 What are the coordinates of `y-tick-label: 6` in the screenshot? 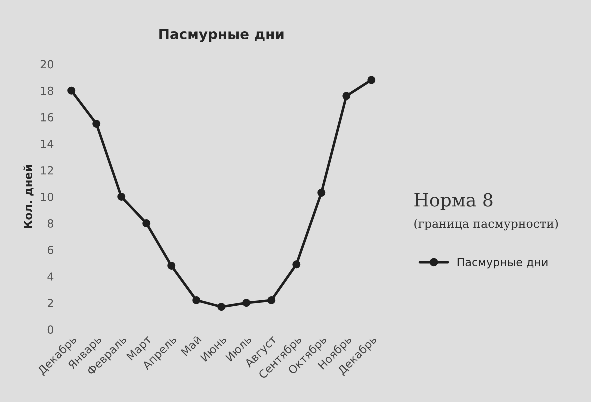 It's located at (51, 250).